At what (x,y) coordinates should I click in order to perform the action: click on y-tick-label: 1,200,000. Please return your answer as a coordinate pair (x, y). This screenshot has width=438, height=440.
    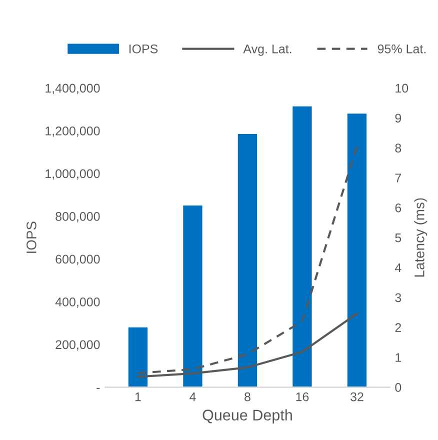
    Looking at the image, I should click on (73, 131).